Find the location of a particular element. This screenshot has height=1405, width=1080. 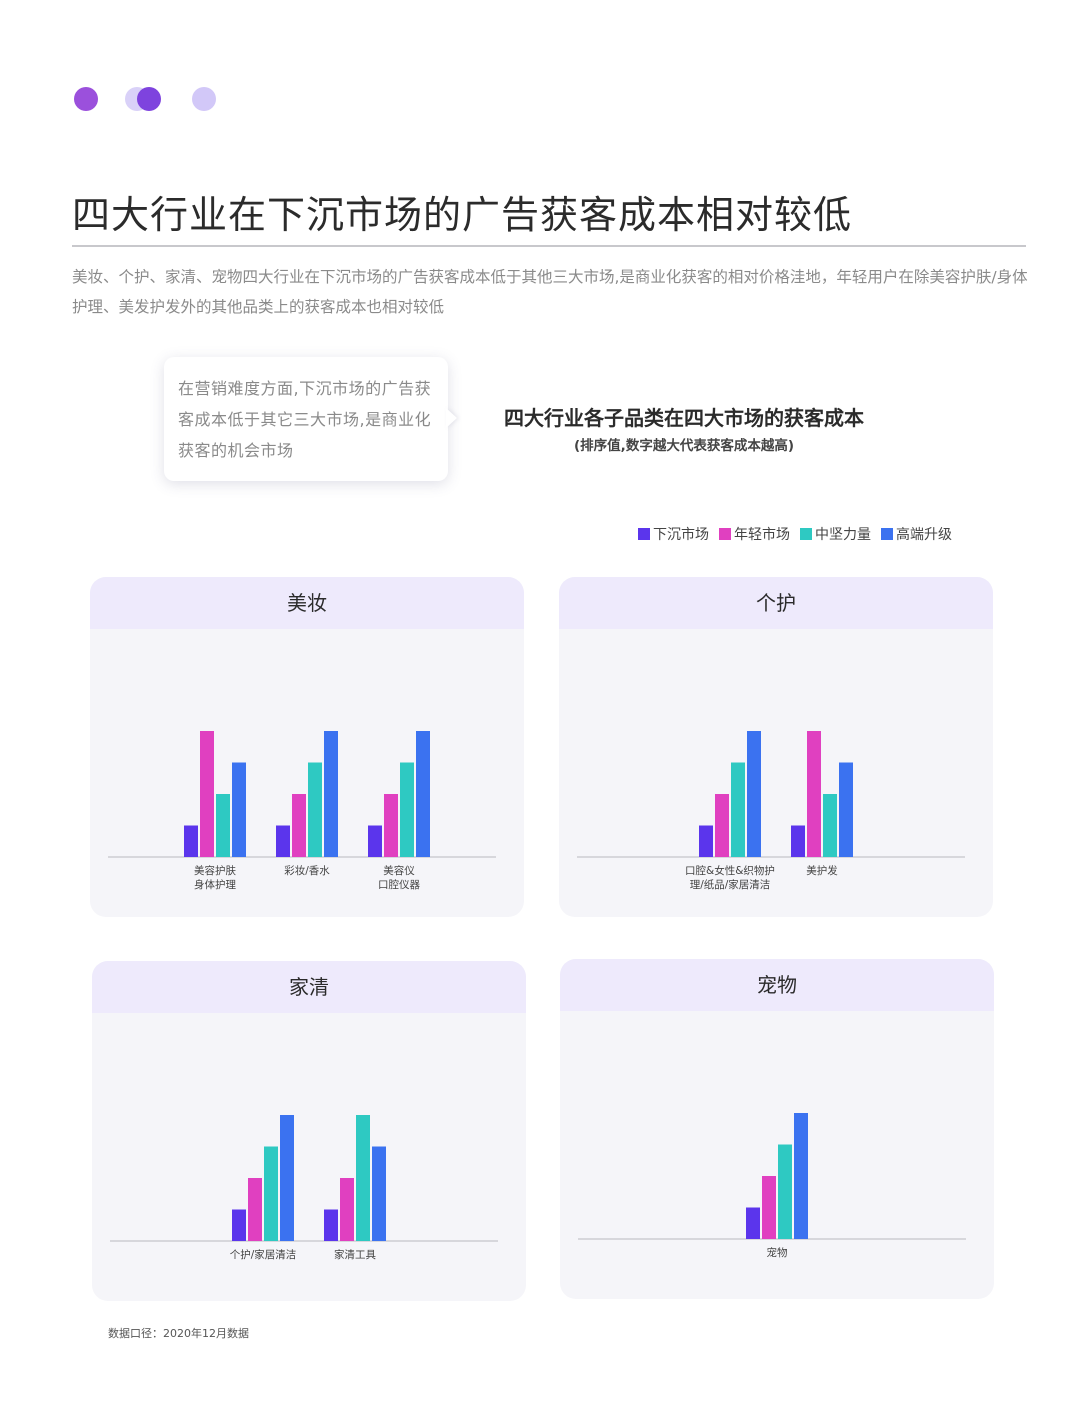

category-label: 理/纸品/家居清洁 is located at coordinates (730, 884).